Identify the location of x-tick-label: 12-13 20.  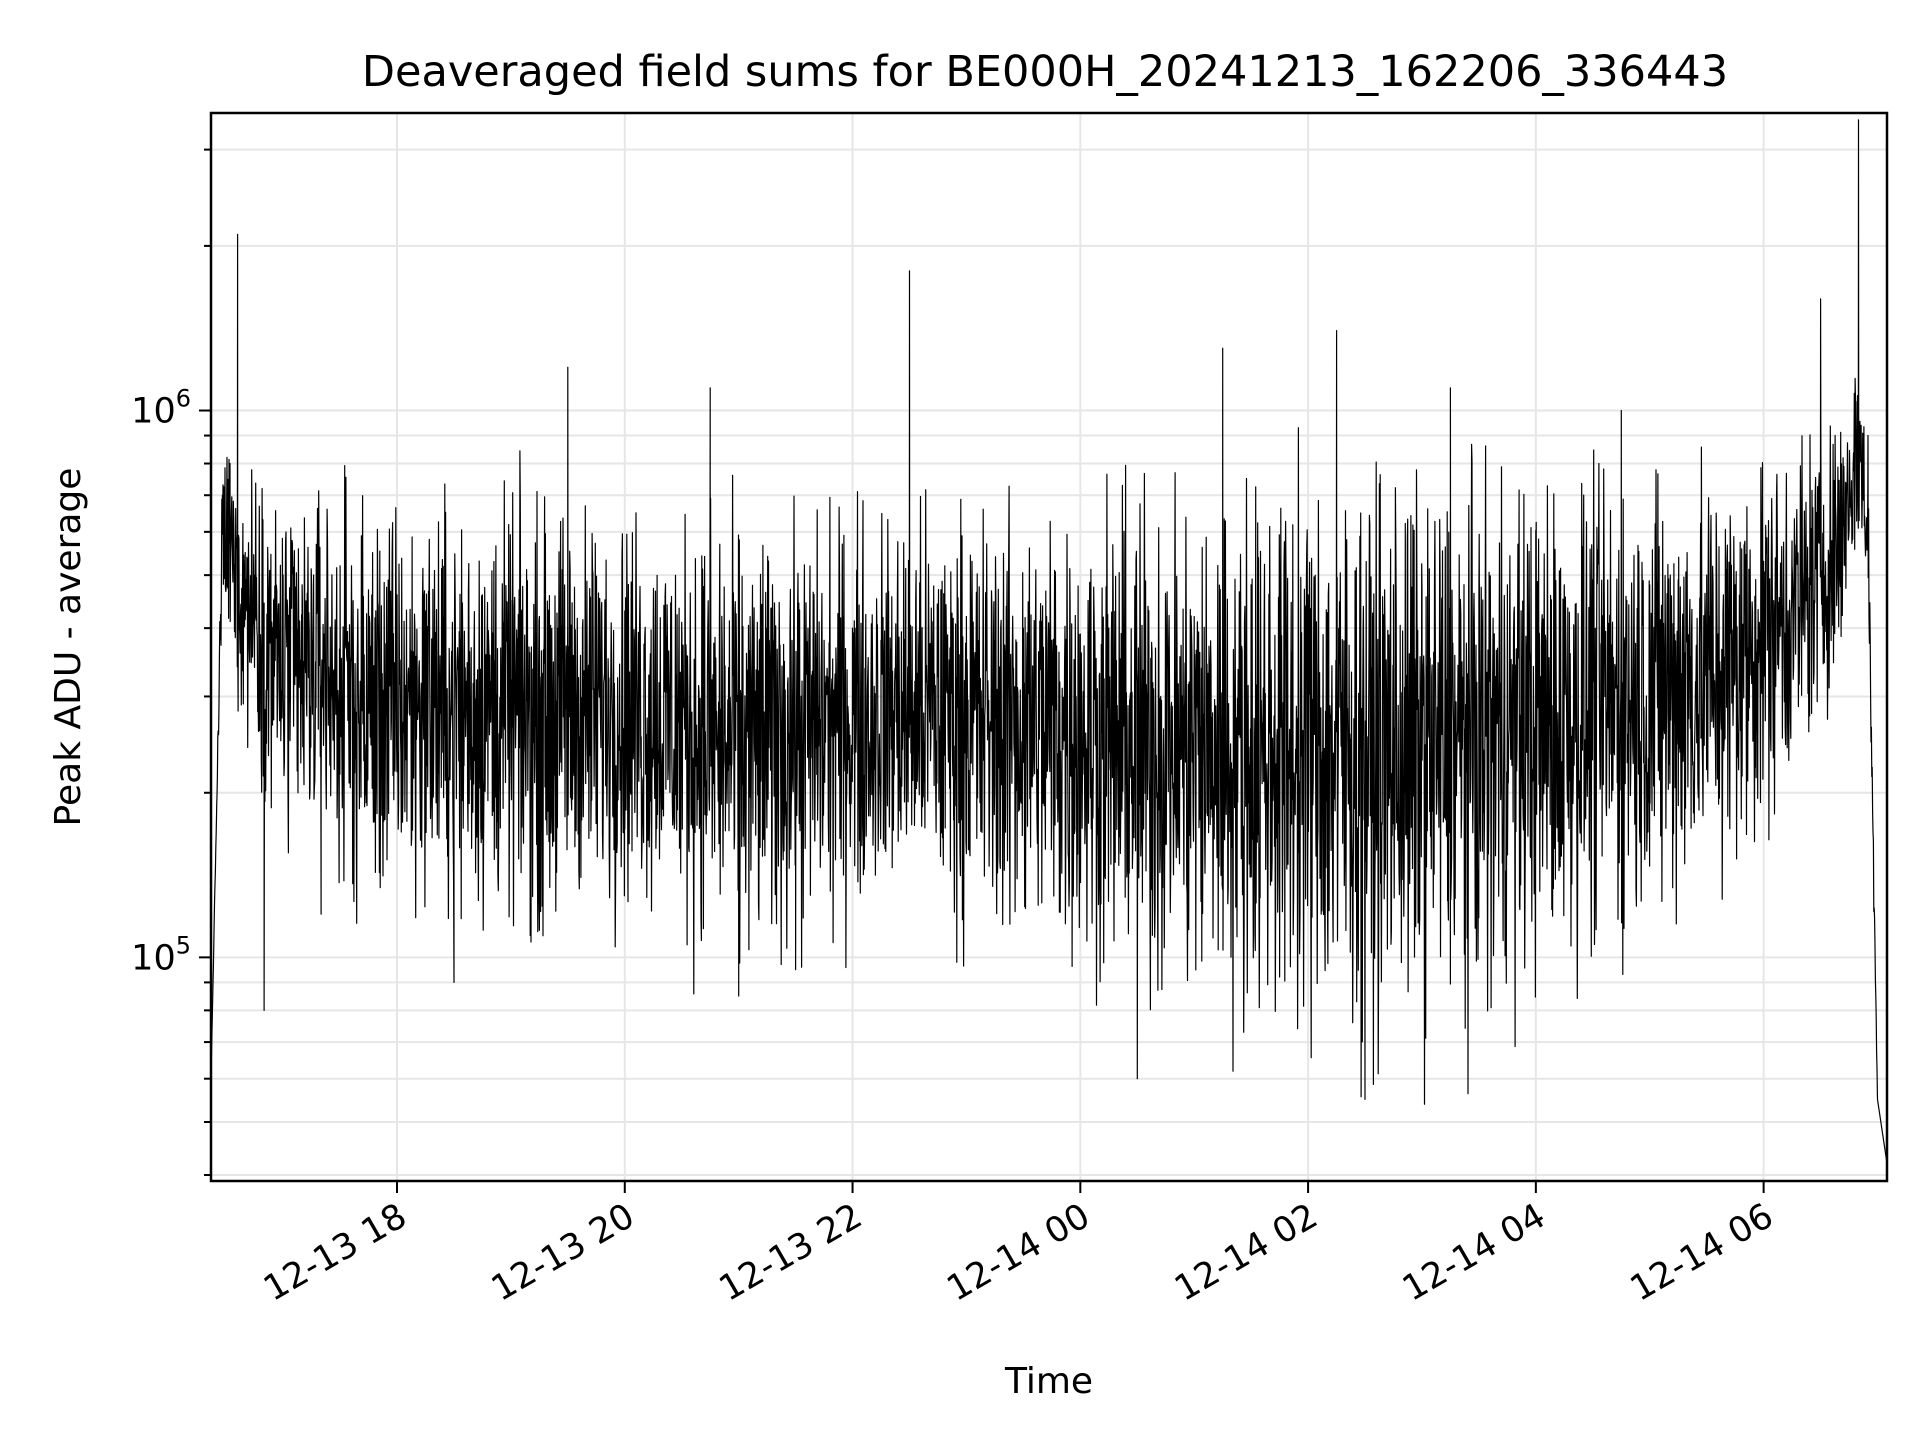
(563, 1252).